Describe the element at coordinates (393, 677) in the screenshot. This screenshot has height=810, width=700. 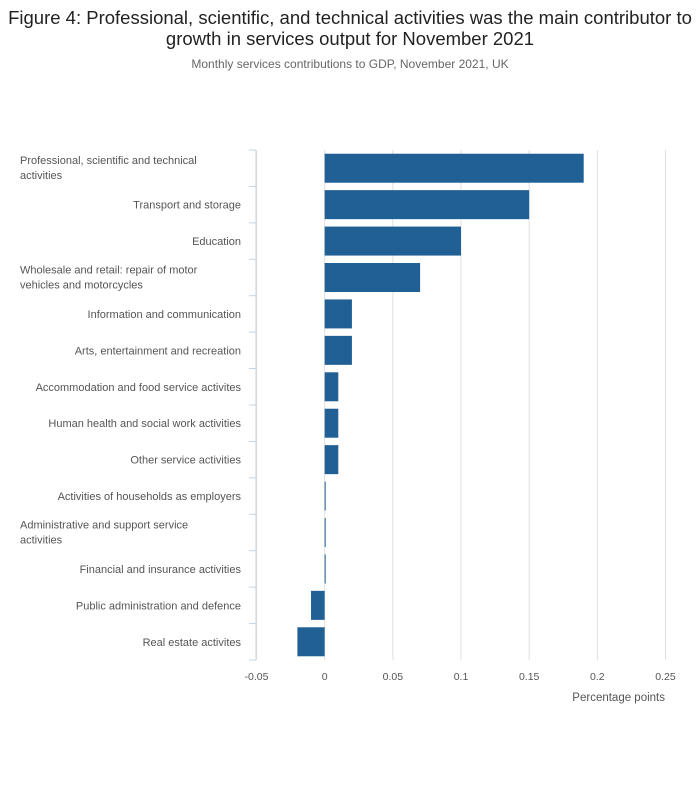
I see `x-tick-label: 0.05` at that location.